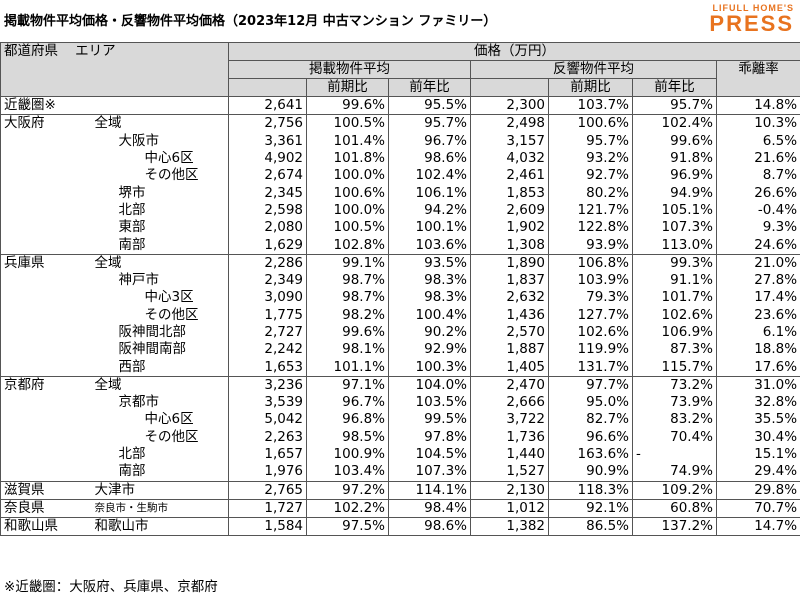  I want to click on value-cell: 24.6%, so click(758, 245).